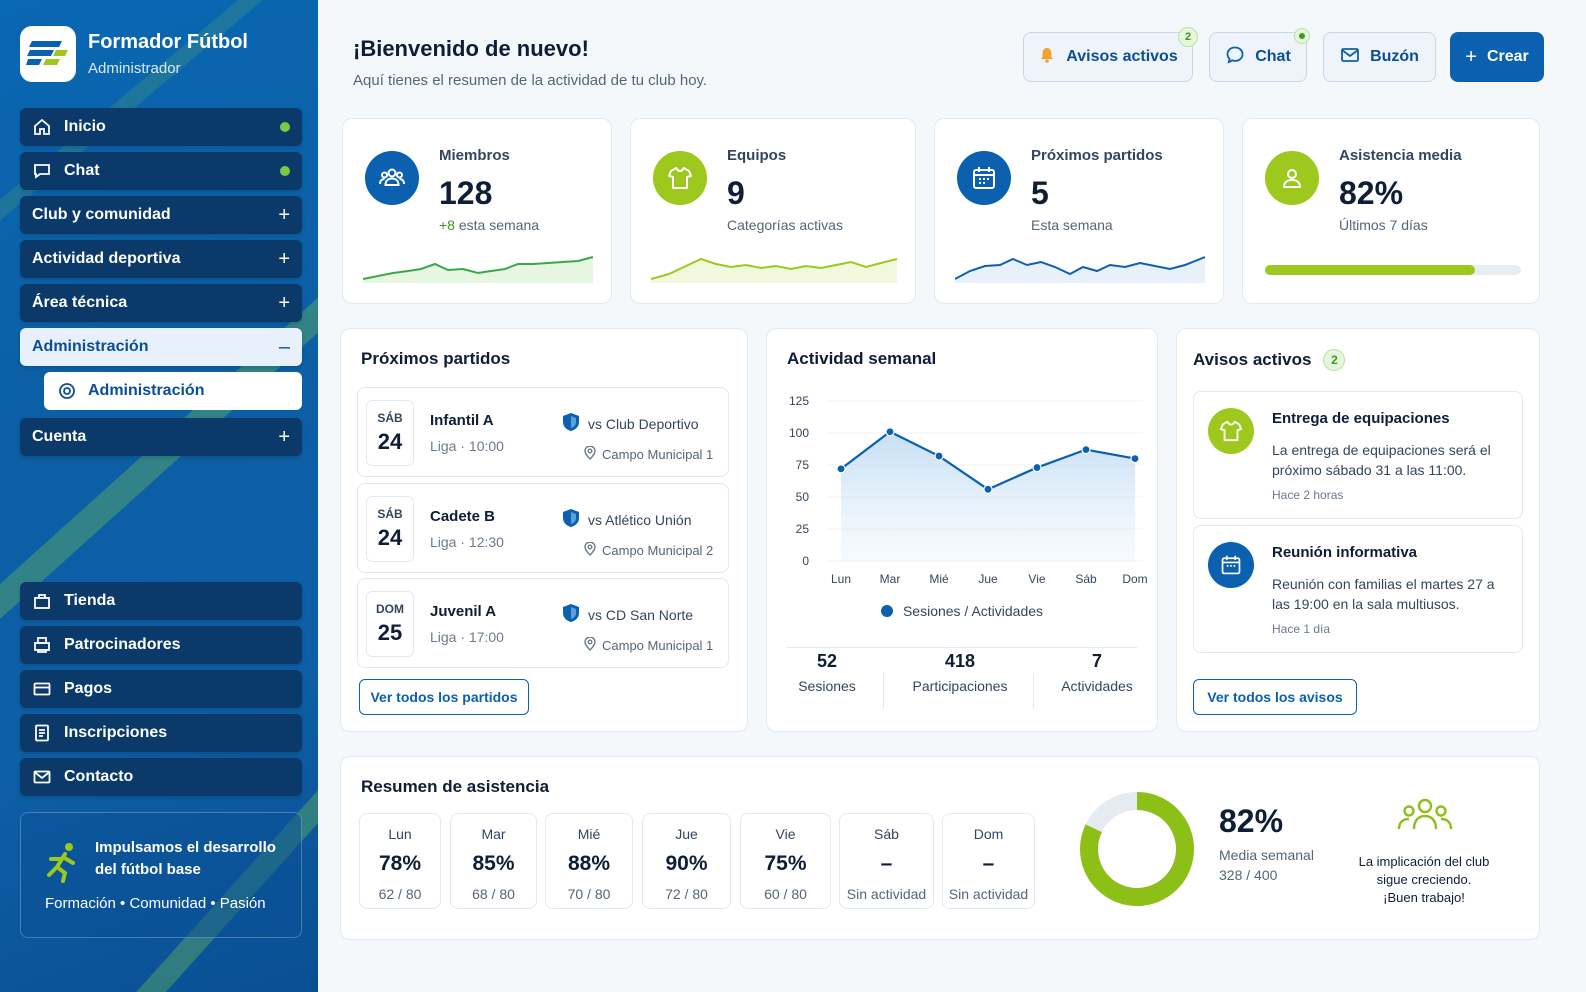  Describe the element at coordinates (589, 861) in the screenshot. I see `day-card: Mié 88% 70 / 80` at that location.